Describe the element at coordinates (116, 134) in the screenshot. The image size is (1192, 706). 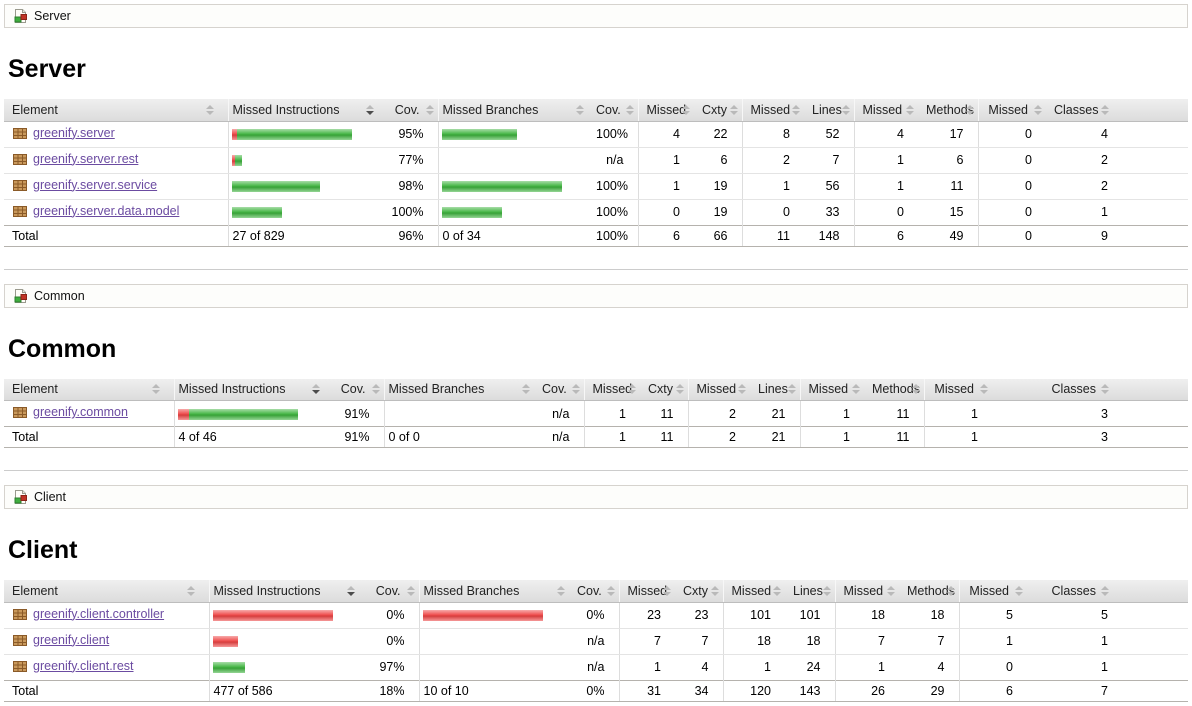
I see `element-cell: greenify.server` at that location.